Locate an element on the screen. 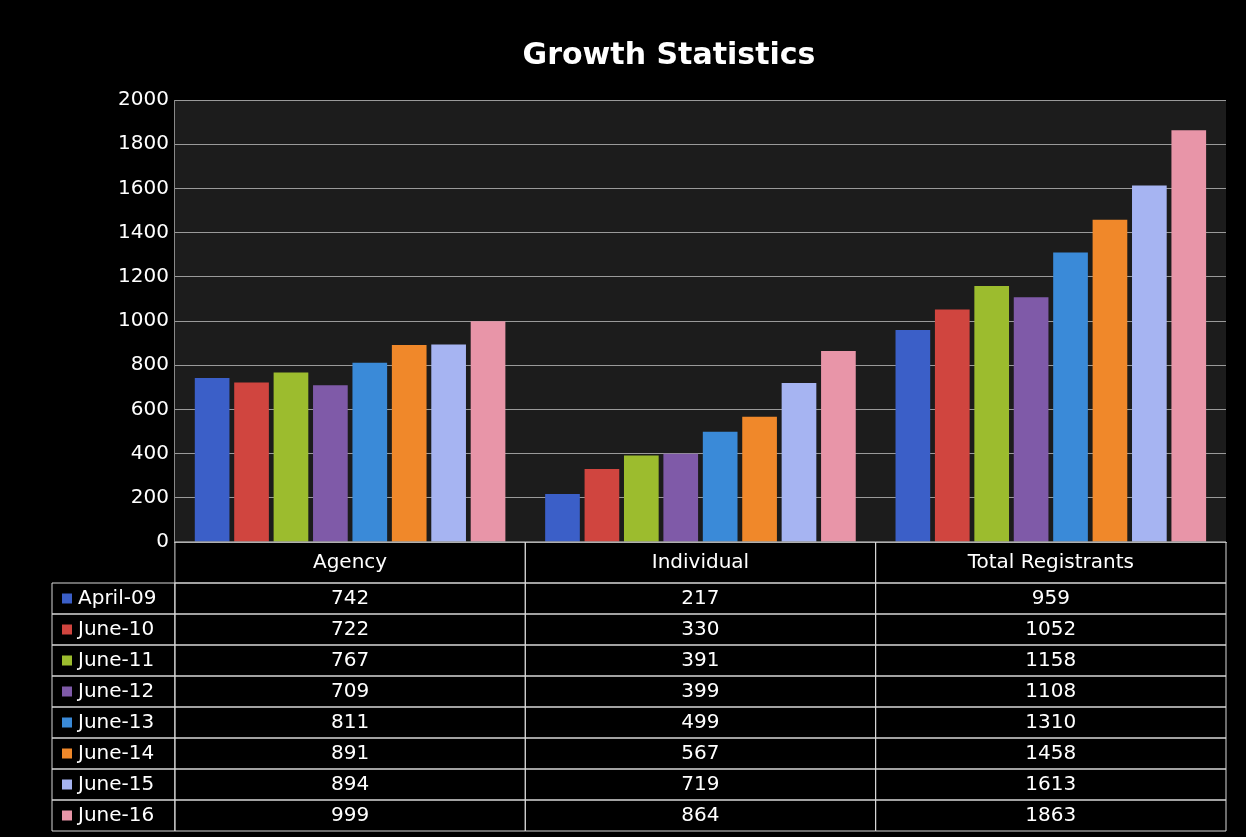 The image size is (1246, 837). legend-label: June-11 is located at coordinates (115, 658).